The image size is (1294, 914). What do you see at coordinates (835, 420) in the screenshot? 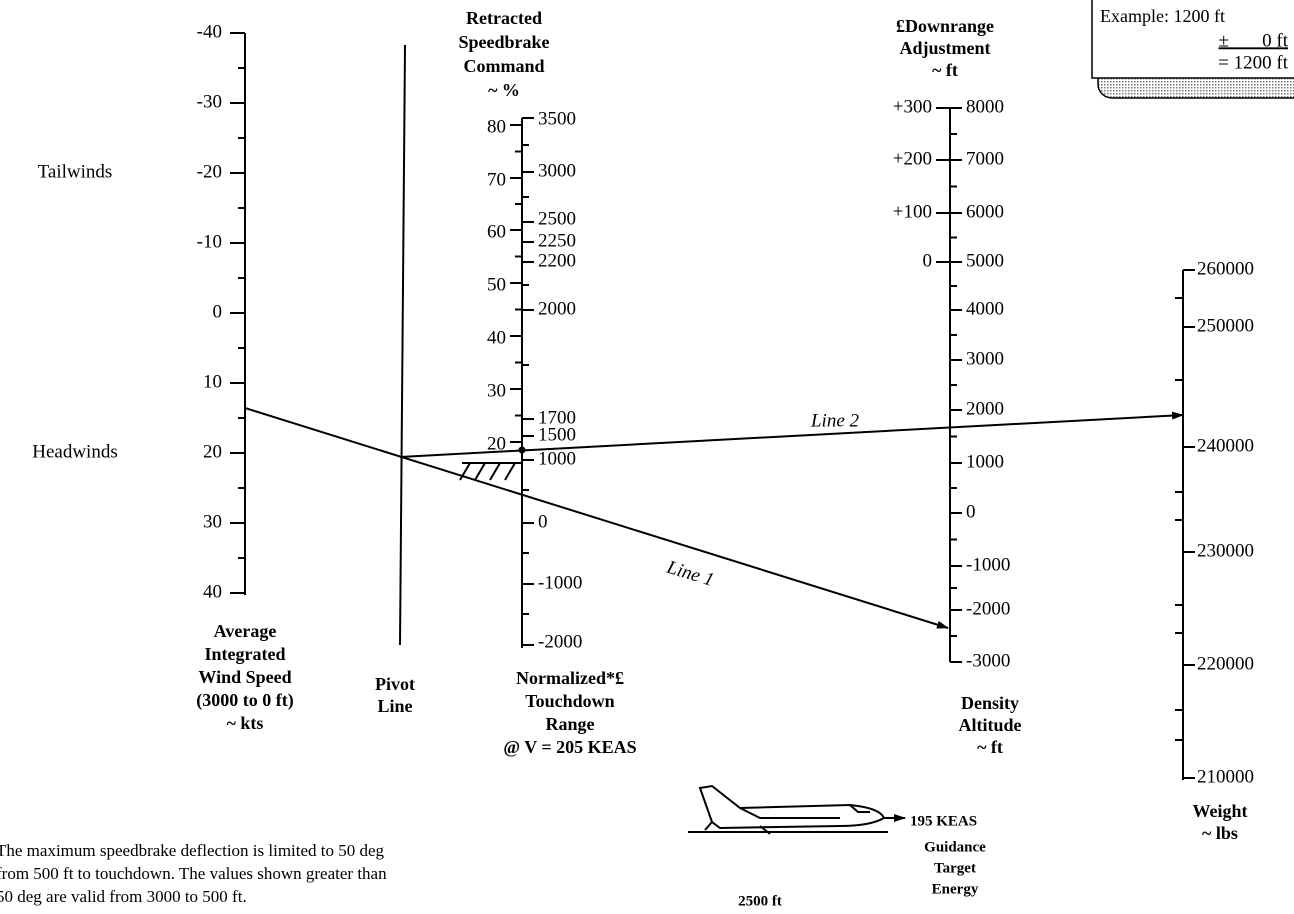
I see `line-label: Line 2` at bounding box center [835, 420].